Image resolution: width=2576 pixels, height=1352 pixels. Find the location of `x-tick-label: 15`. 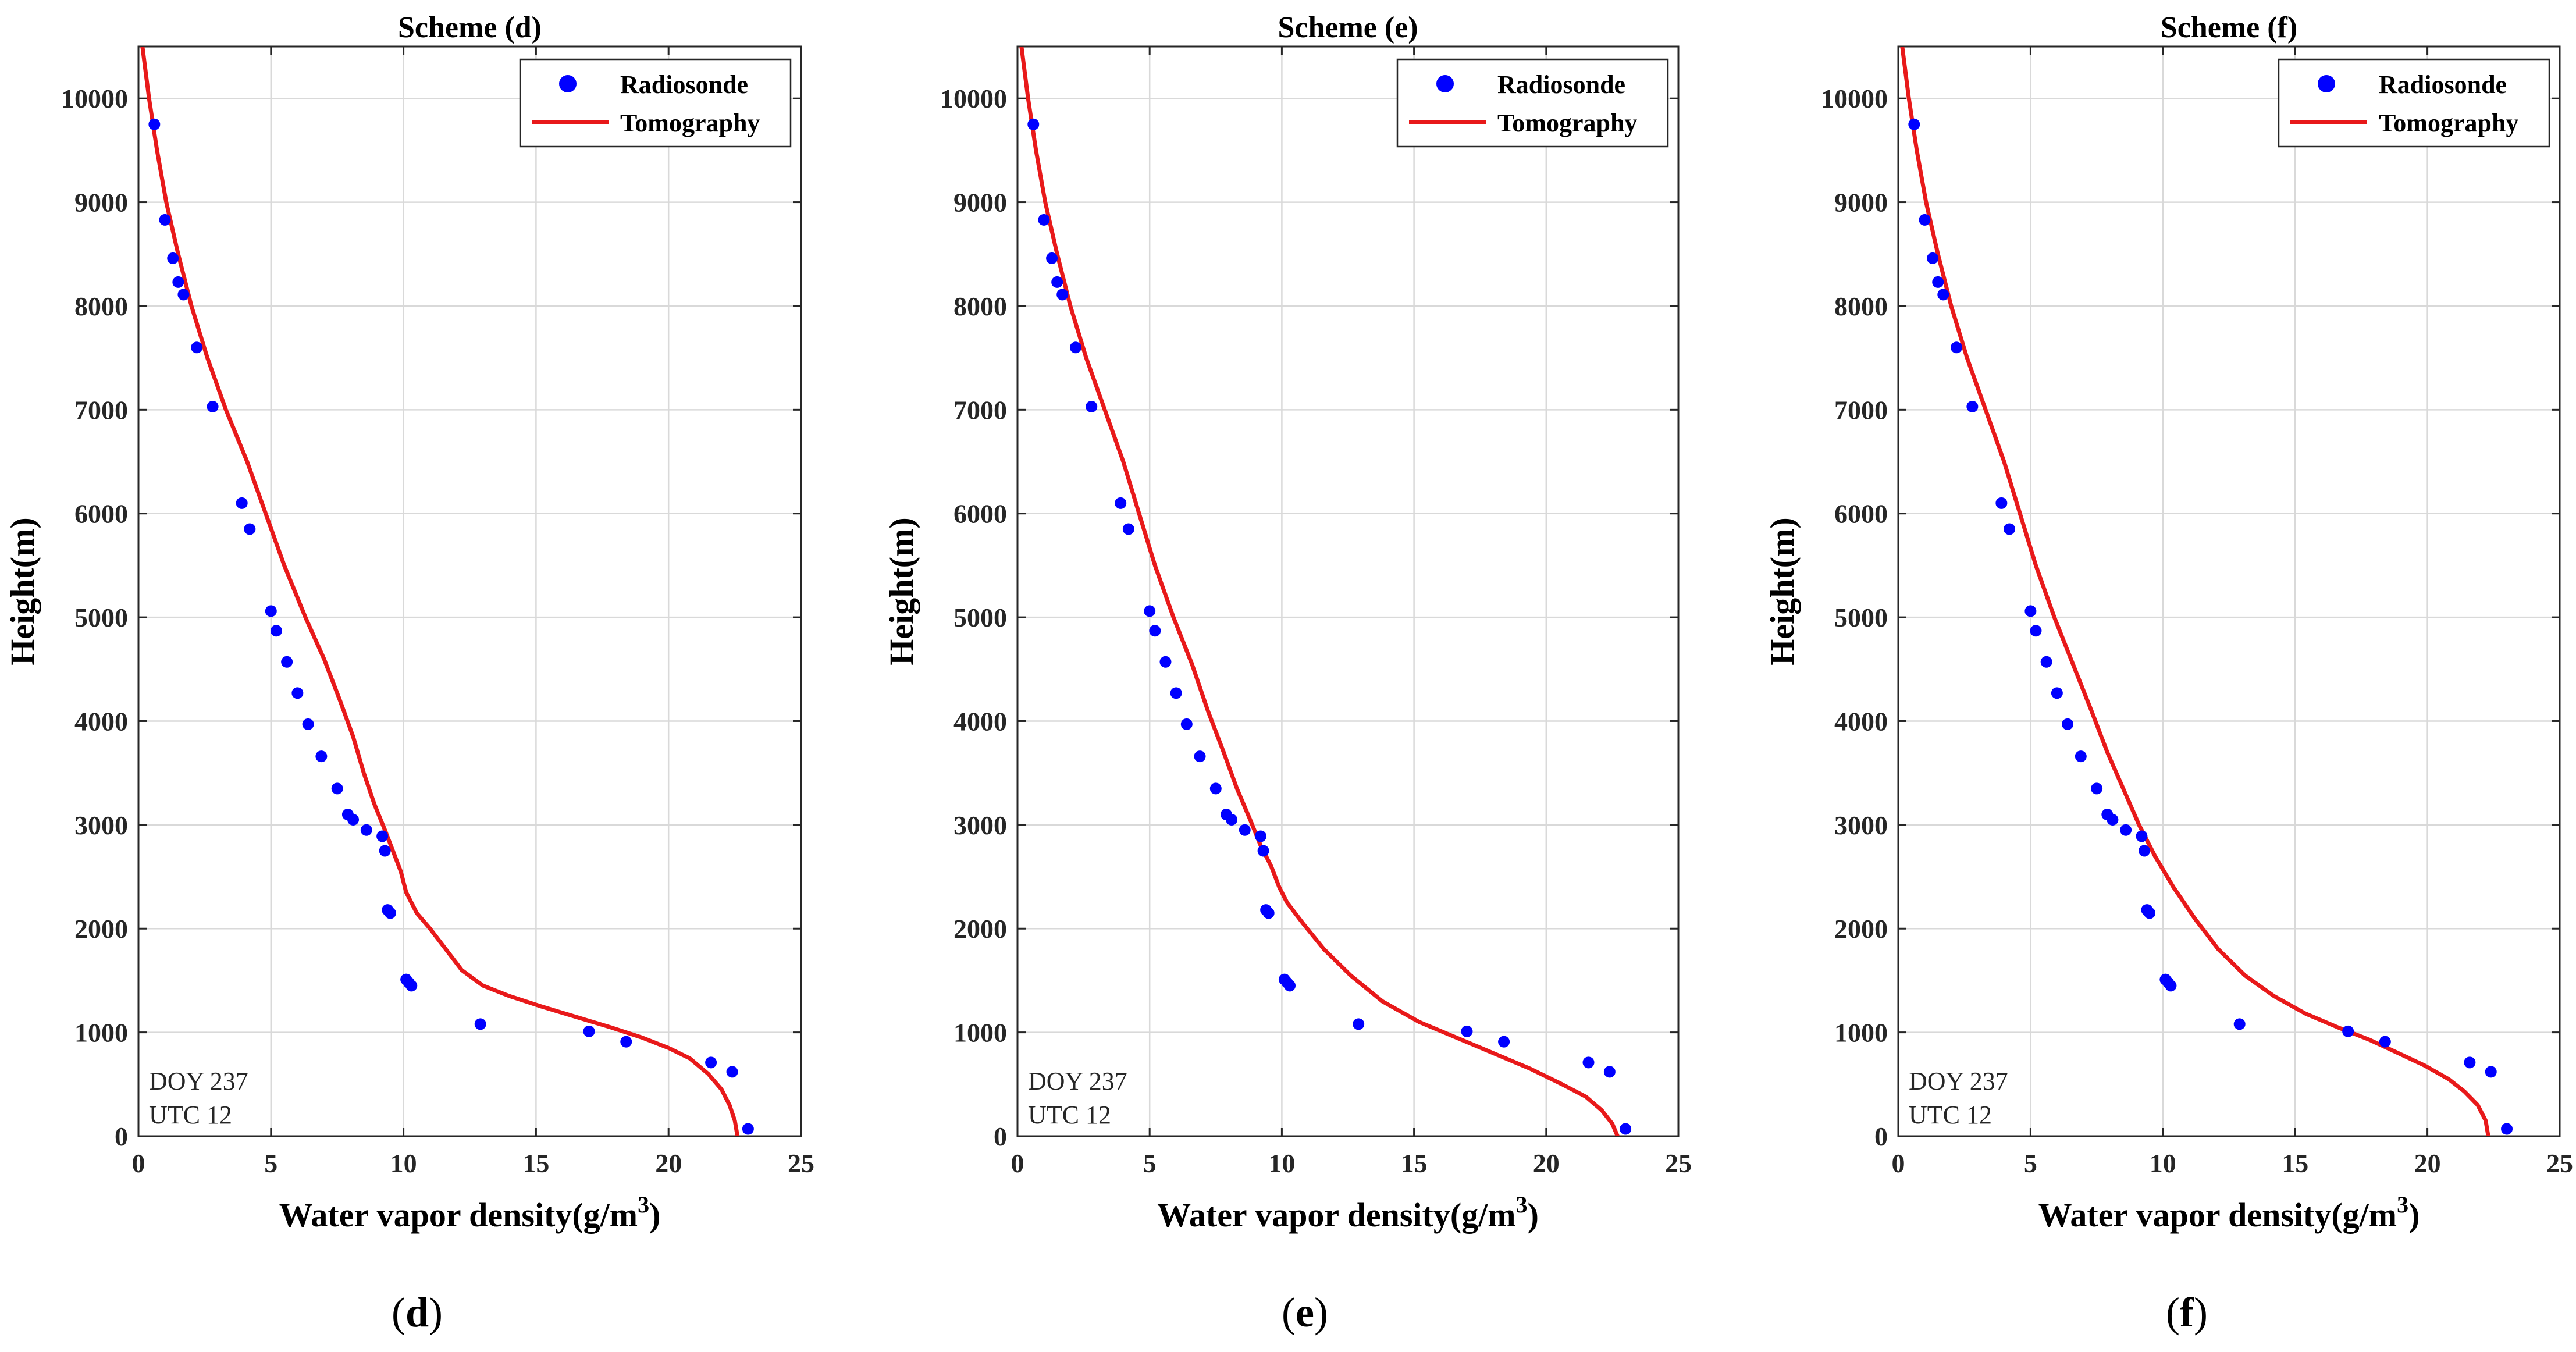

x-tick-label: 15 is located at coordinates (2295, 1163).